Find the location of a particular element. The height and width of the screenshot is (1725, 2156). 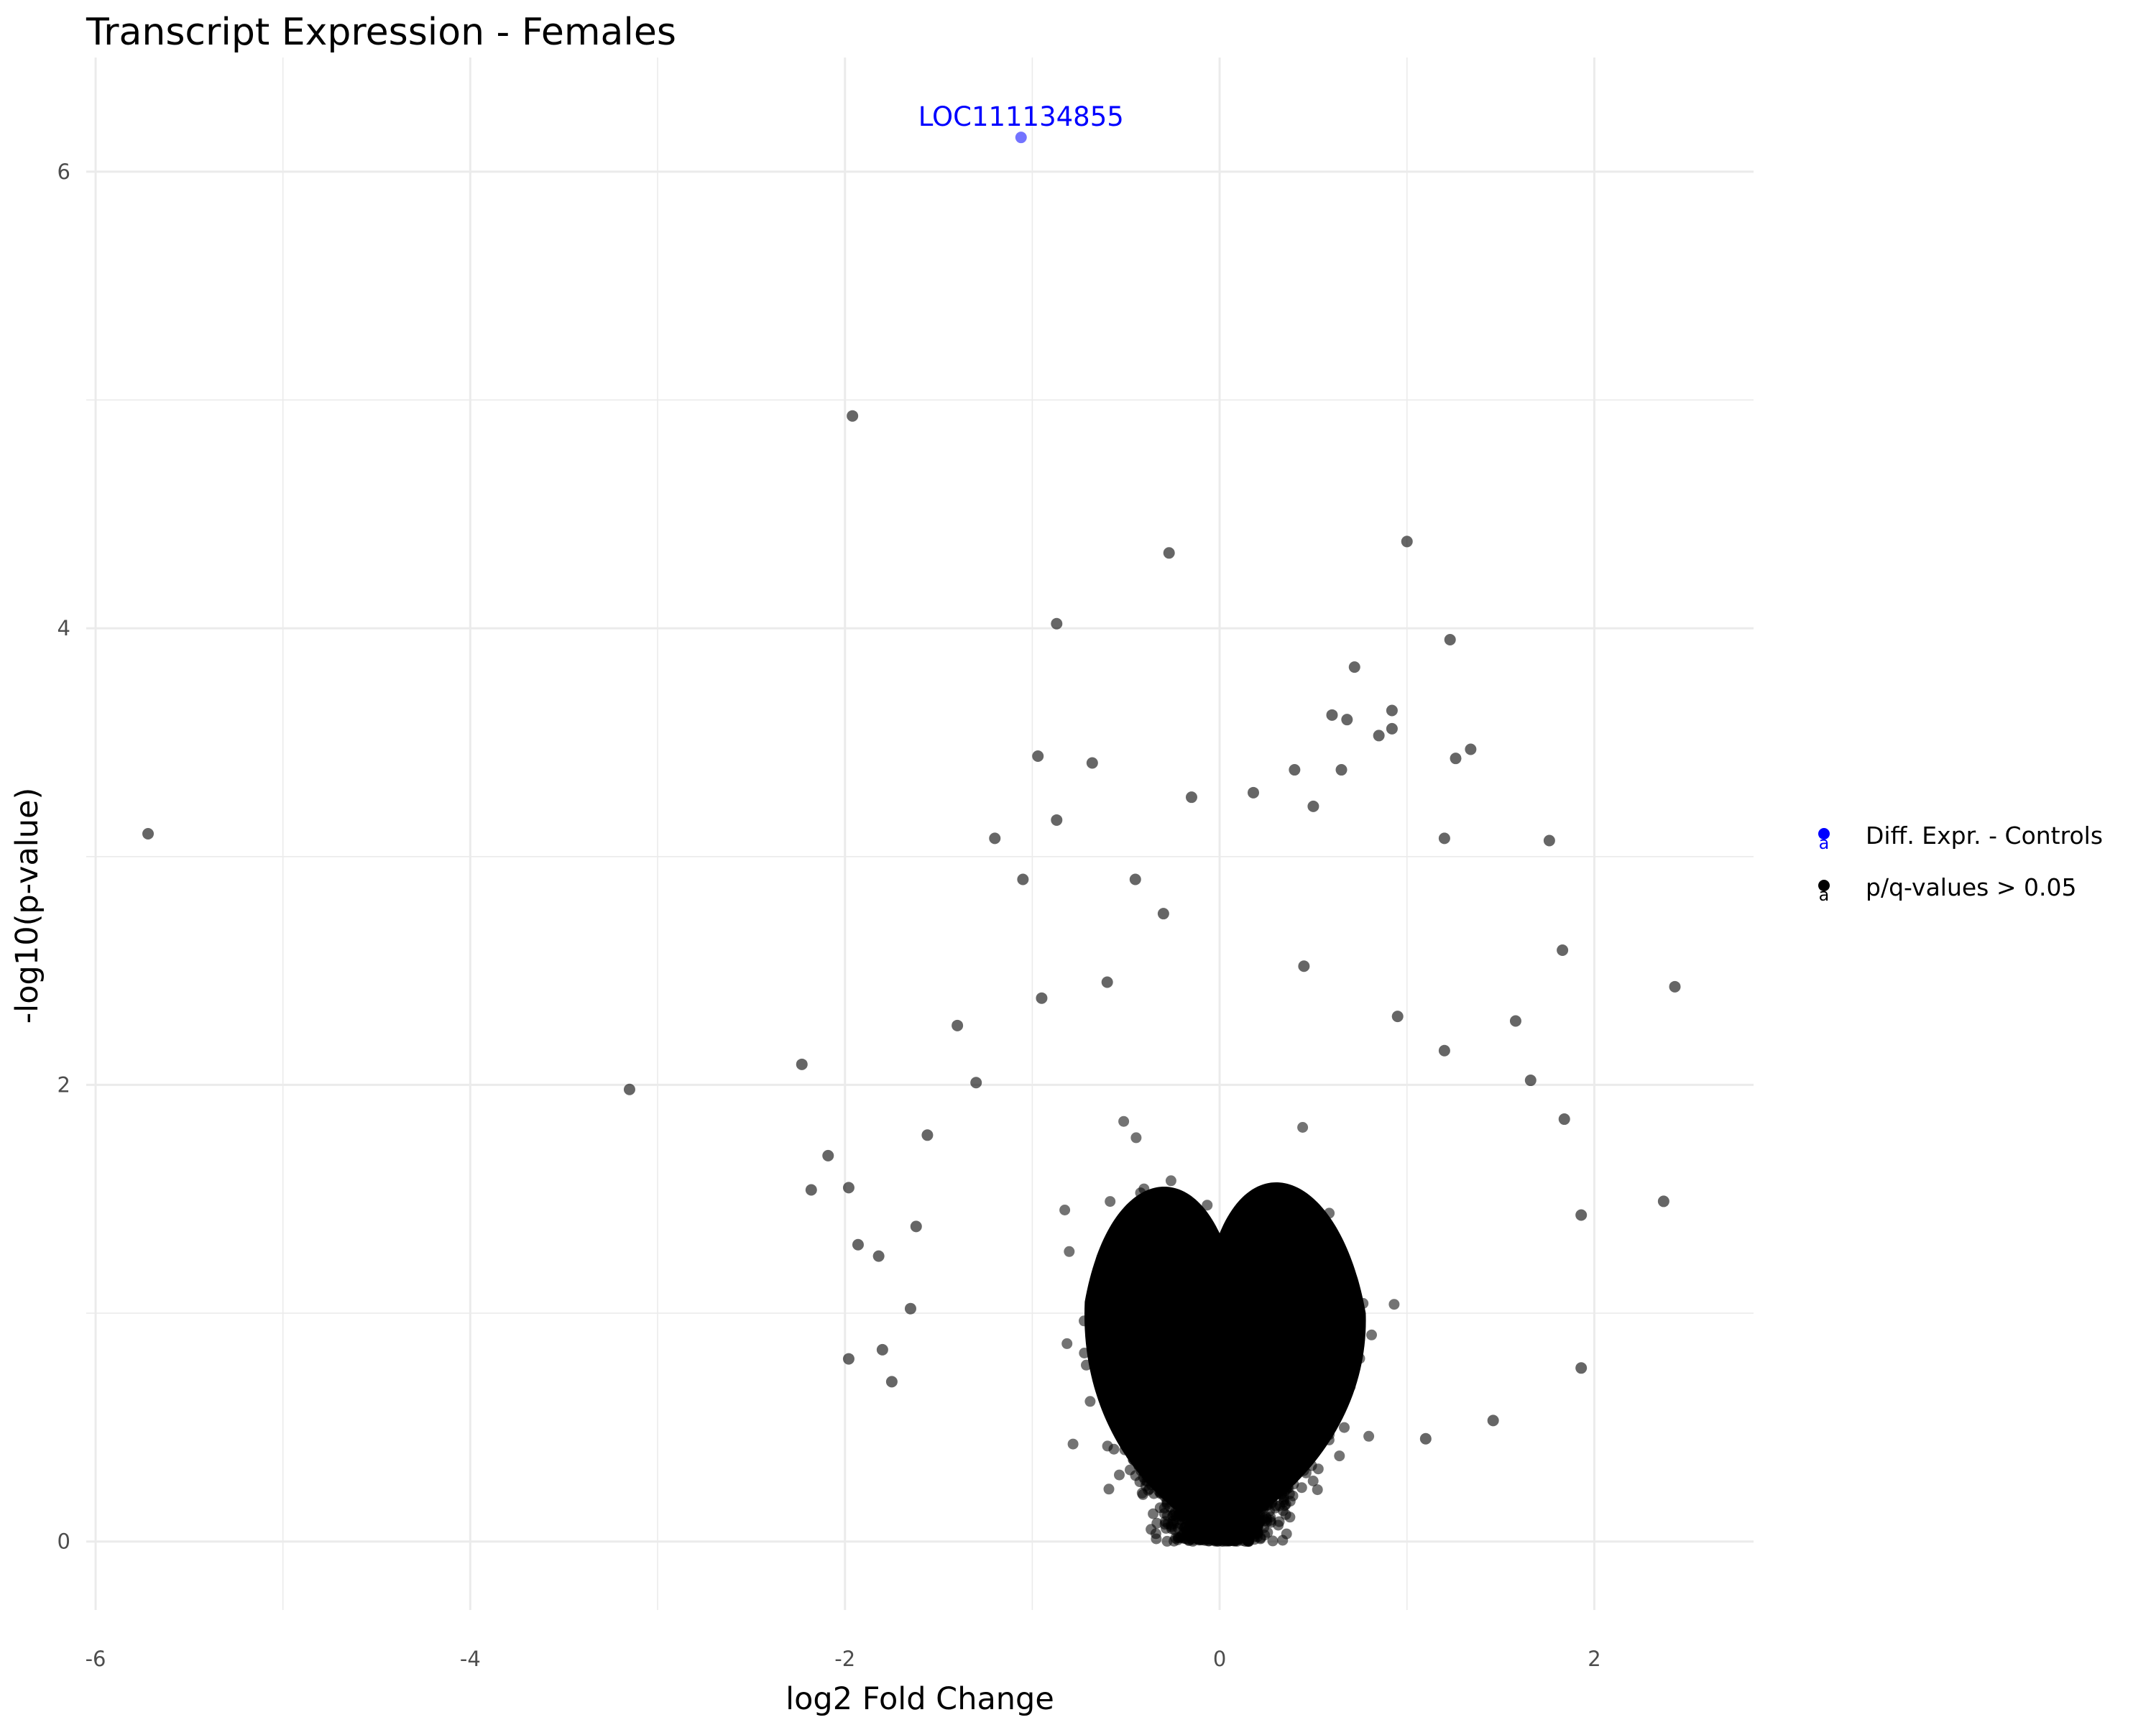

y-tick-label: 4 is located at coordinates (64, 628).